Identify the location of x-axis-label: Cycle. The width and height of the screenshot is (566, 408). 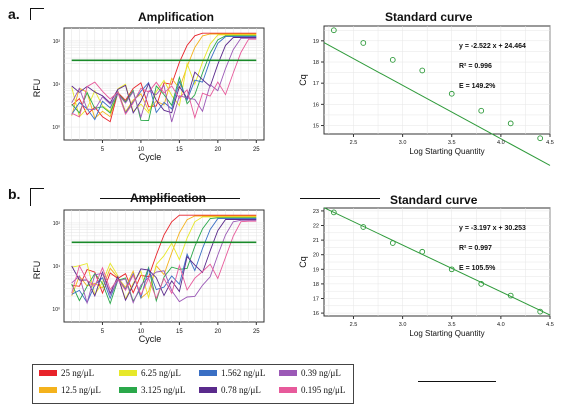
(150, 157).